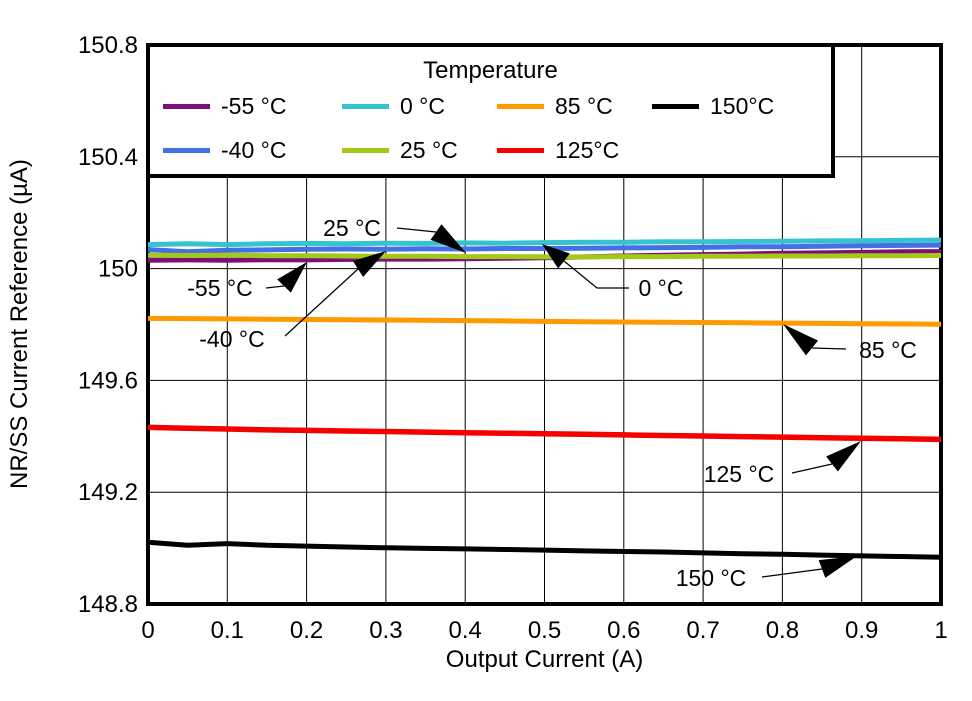 The image size is (972, 701). I want to click on y-tick-label-3: 150, so click(118, 269).